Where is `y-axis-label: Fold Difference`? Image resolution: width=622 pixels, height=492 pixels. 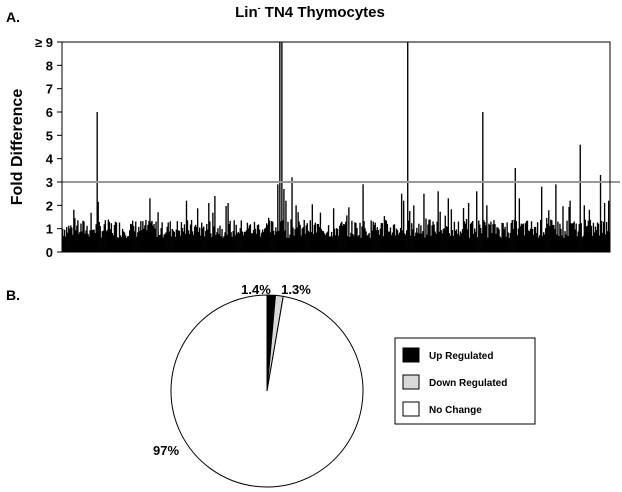
y-axis-label: Fold Difference is located at coordinates (17, 147).